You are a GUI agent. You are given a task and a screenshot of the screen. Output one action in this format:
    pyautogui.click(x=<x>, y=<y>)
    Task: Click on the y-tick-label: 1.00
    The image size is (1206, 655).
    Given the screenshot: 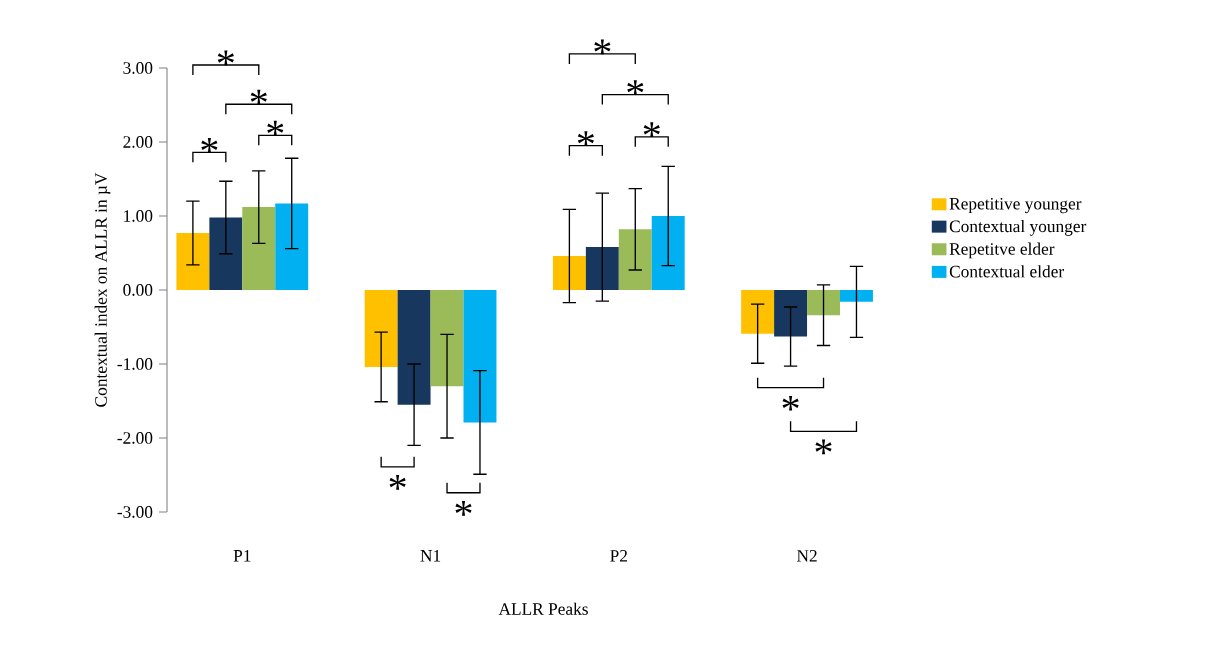 What is the action you would take?
    pyautogui.click(x=138, y=216)
    